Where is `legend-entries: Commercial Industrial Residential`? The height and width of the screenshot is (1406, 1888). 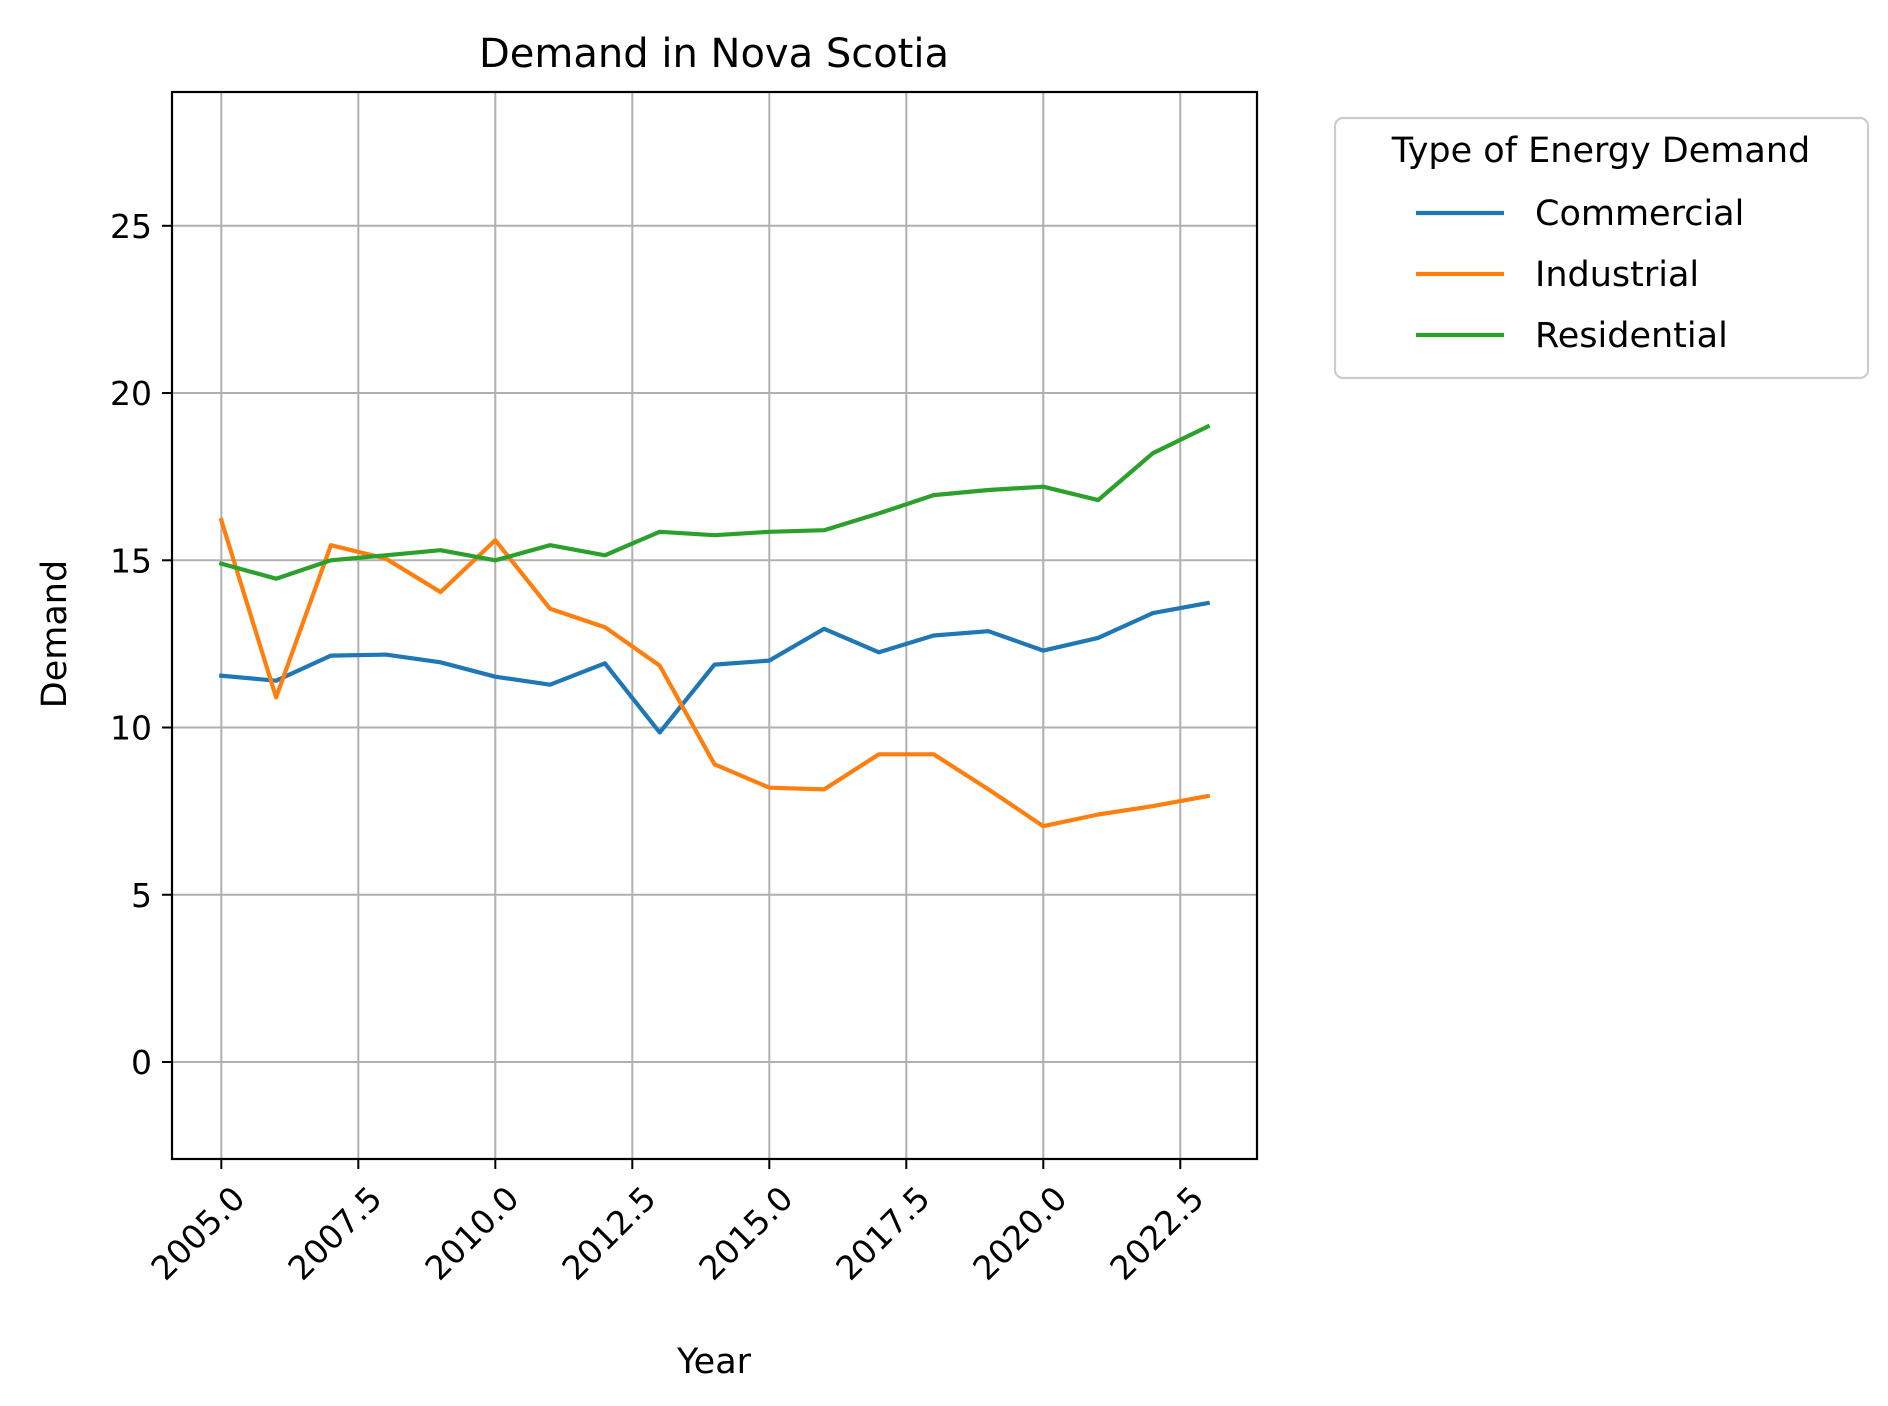
legend-entries: Commercial Industrial Residential is located at coordinates (1580, 275).